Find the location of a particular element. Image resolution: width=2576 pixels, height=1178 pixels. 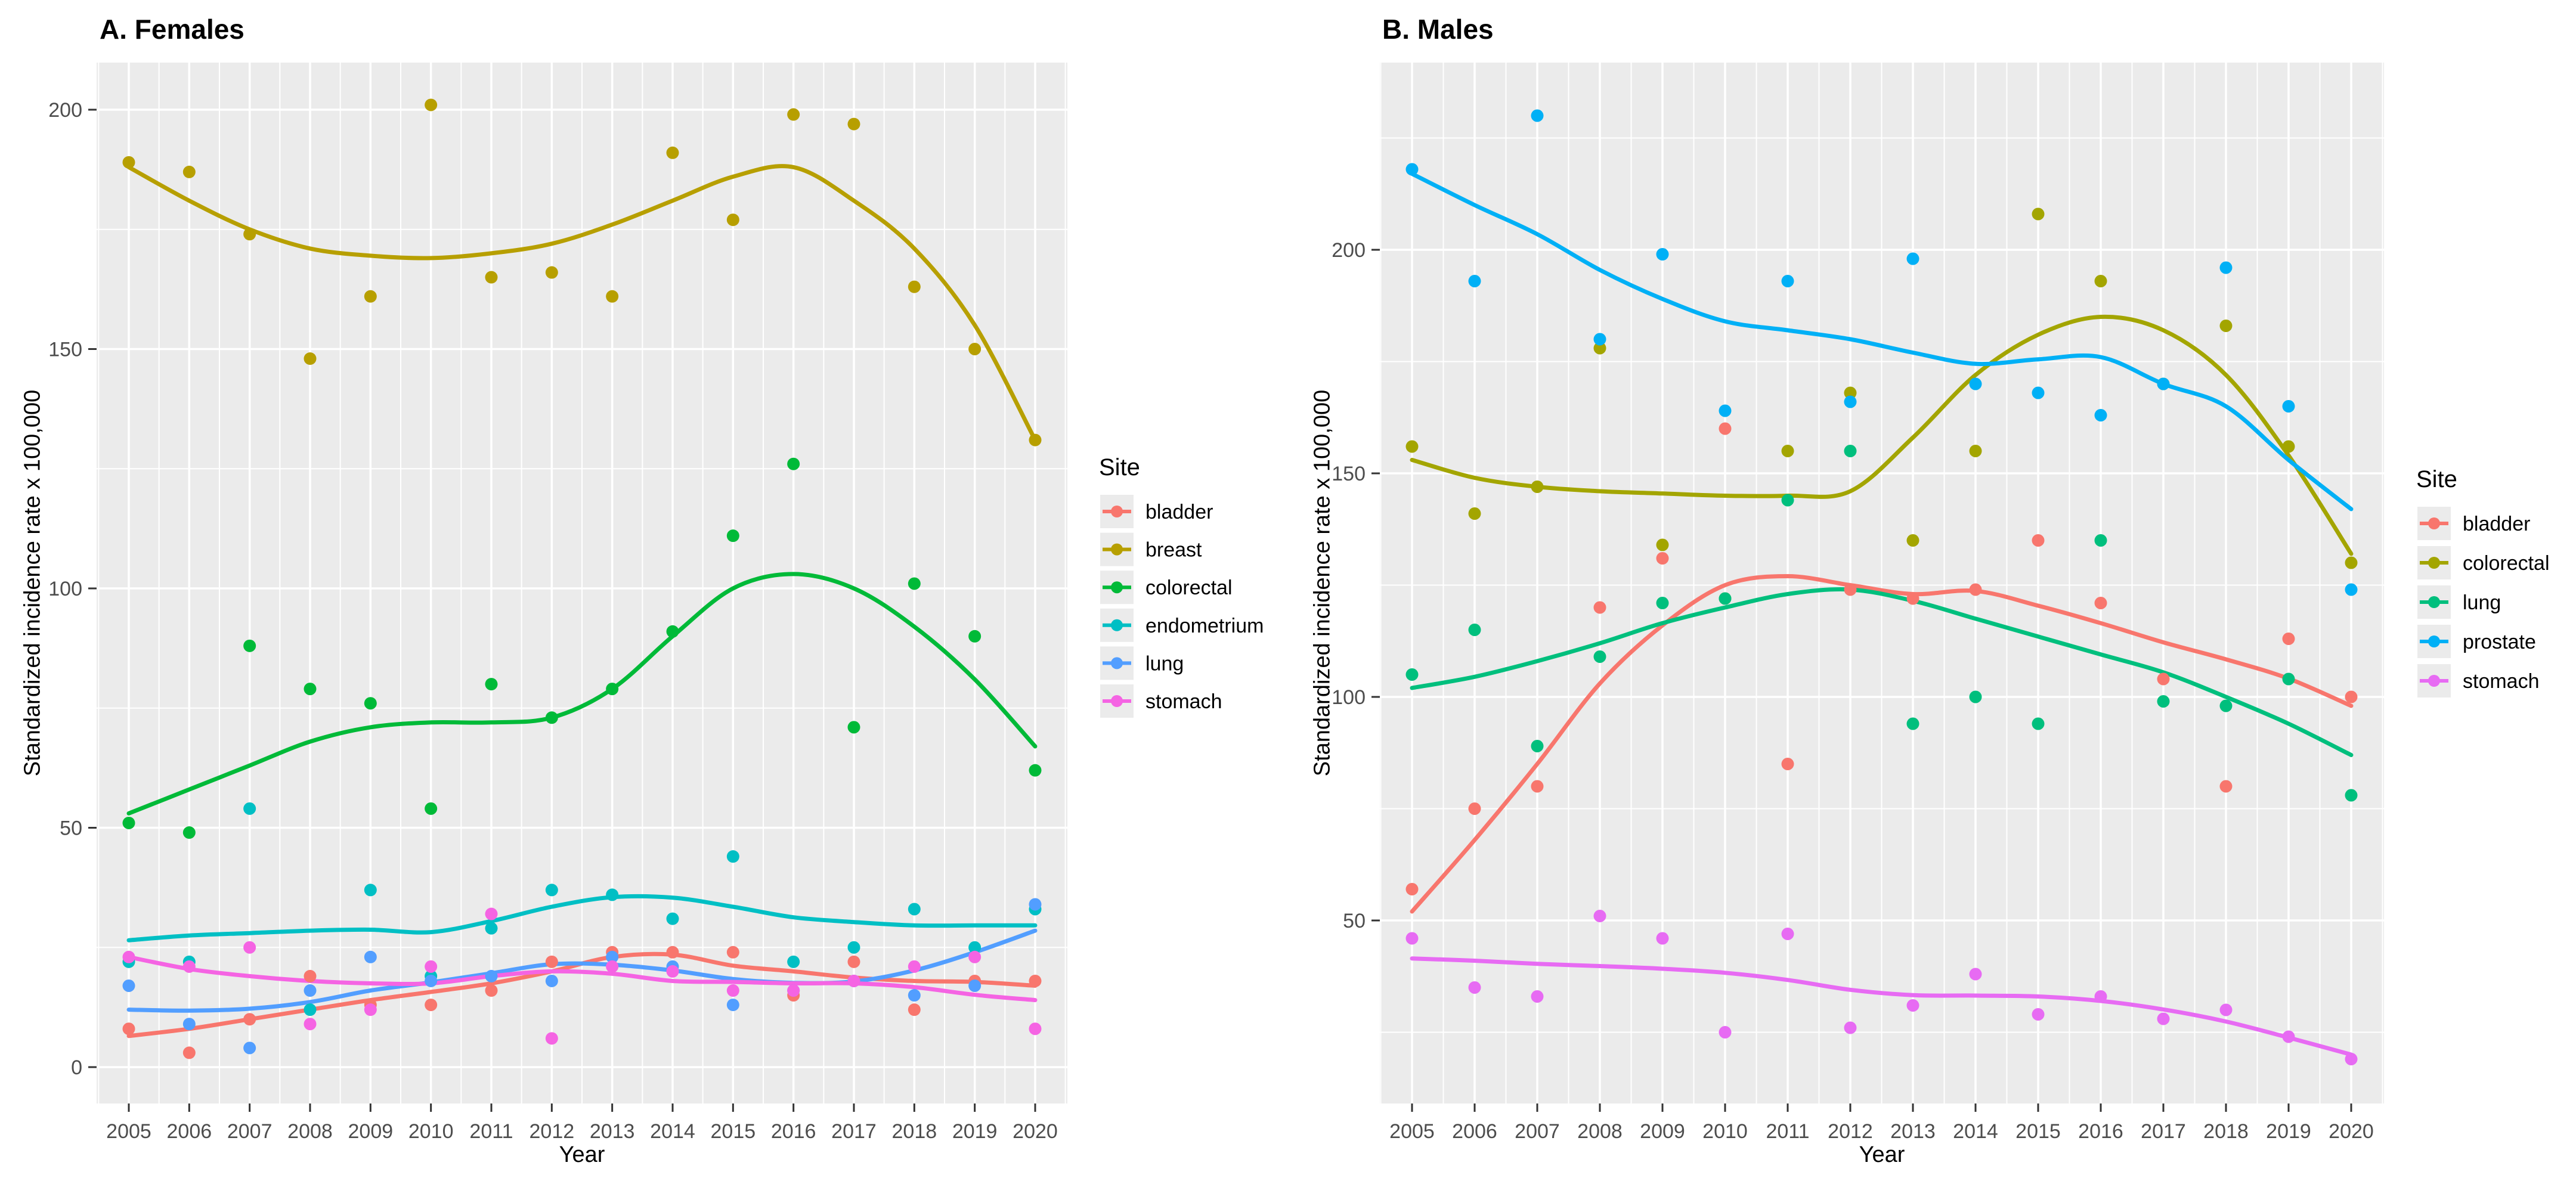

panel-a-x-tick-label: 2020 is located at coordinates (1035, 1131).